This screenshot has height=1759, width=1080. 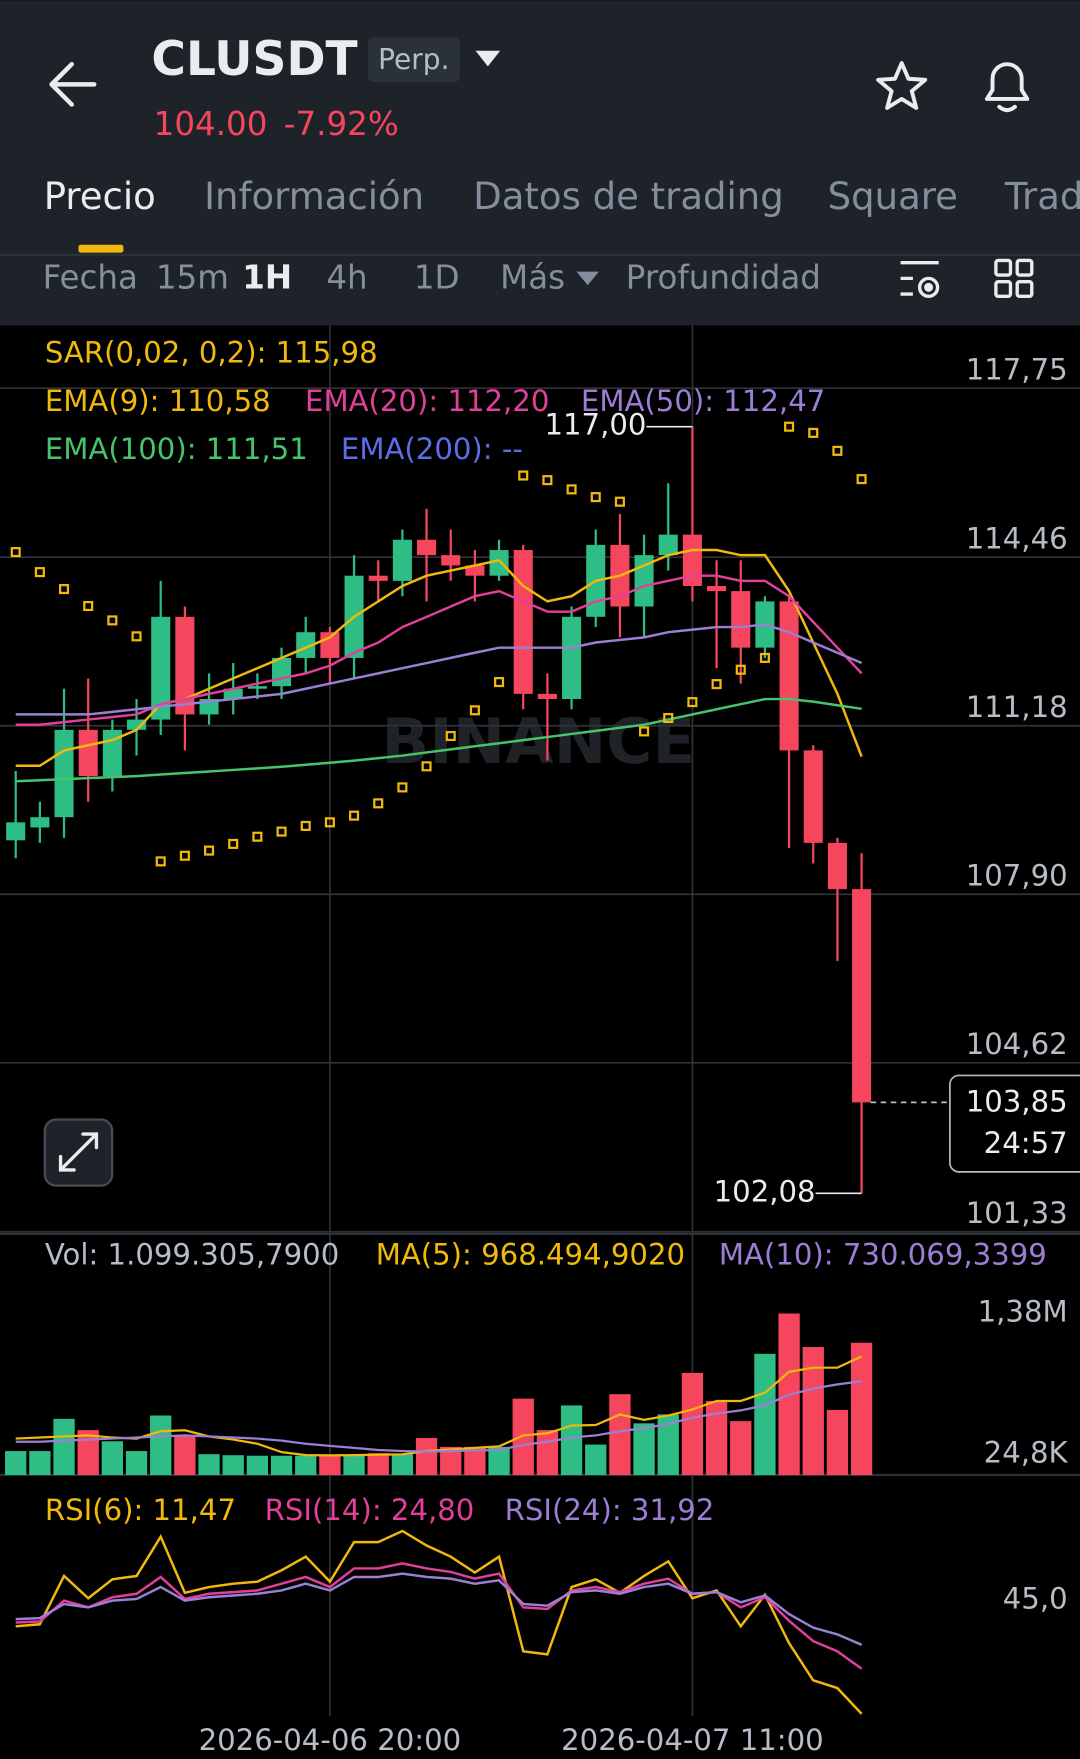 I want to click on legend-item: RSI(14): 24,80, so click(x=370, y=1510).